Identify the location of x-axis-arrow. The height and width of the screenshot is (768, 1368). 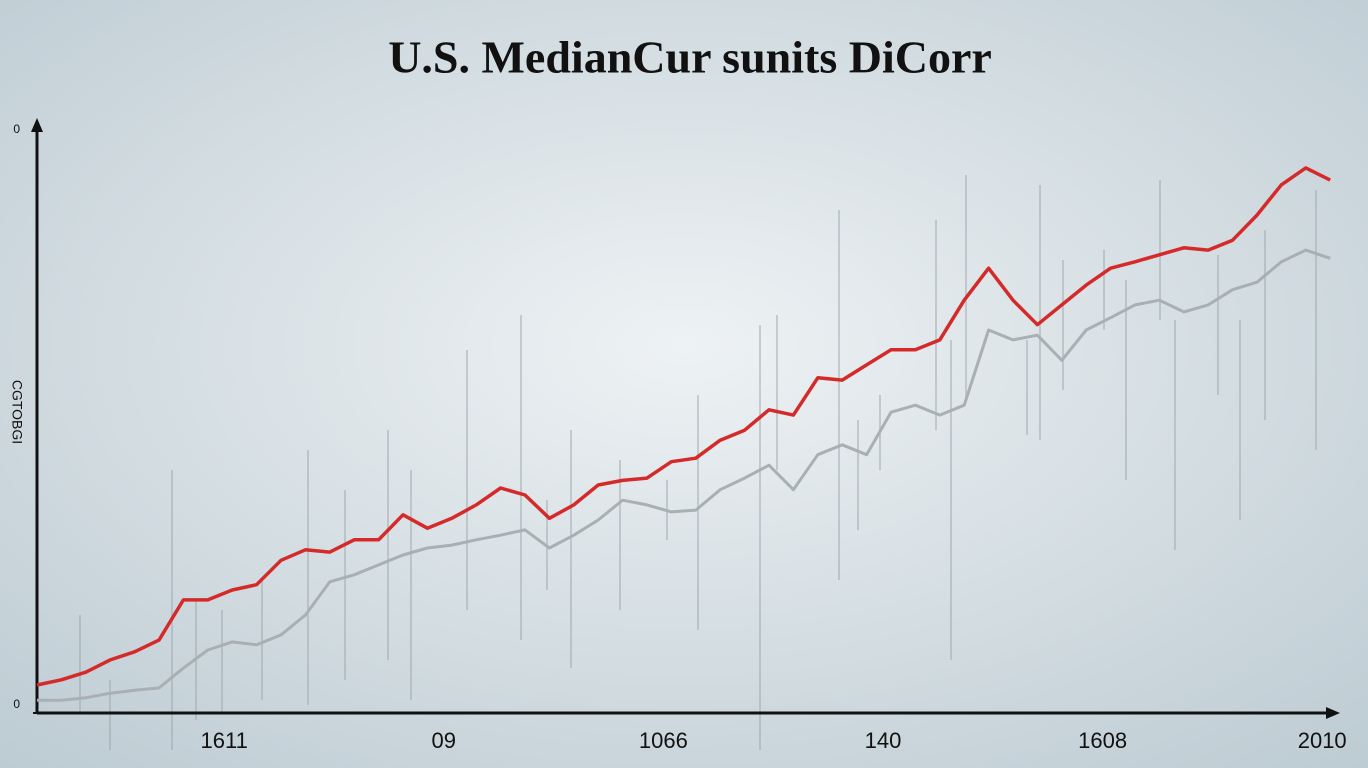
(1333, 713).